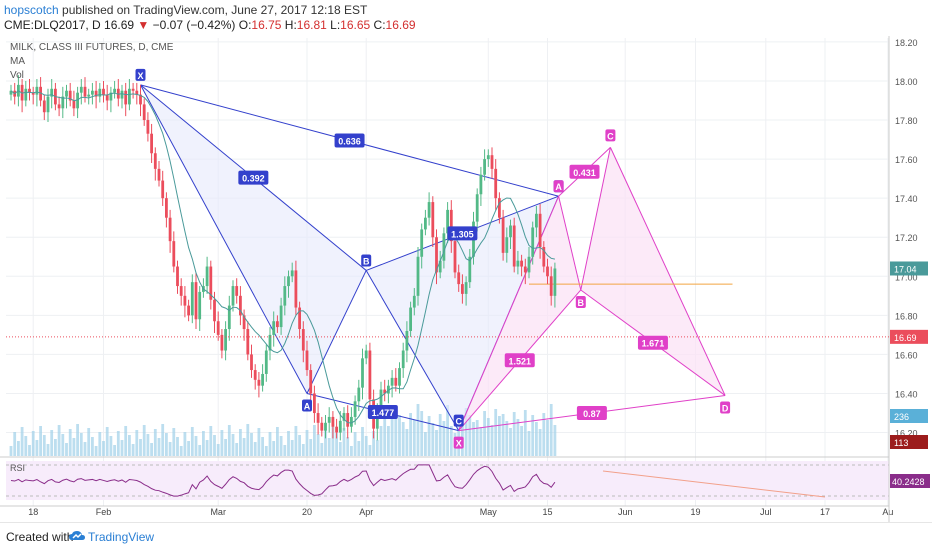  Describe the element at coordinates (366, 512) in the screenshot. I see `time-tick-label: Apr` at that location.